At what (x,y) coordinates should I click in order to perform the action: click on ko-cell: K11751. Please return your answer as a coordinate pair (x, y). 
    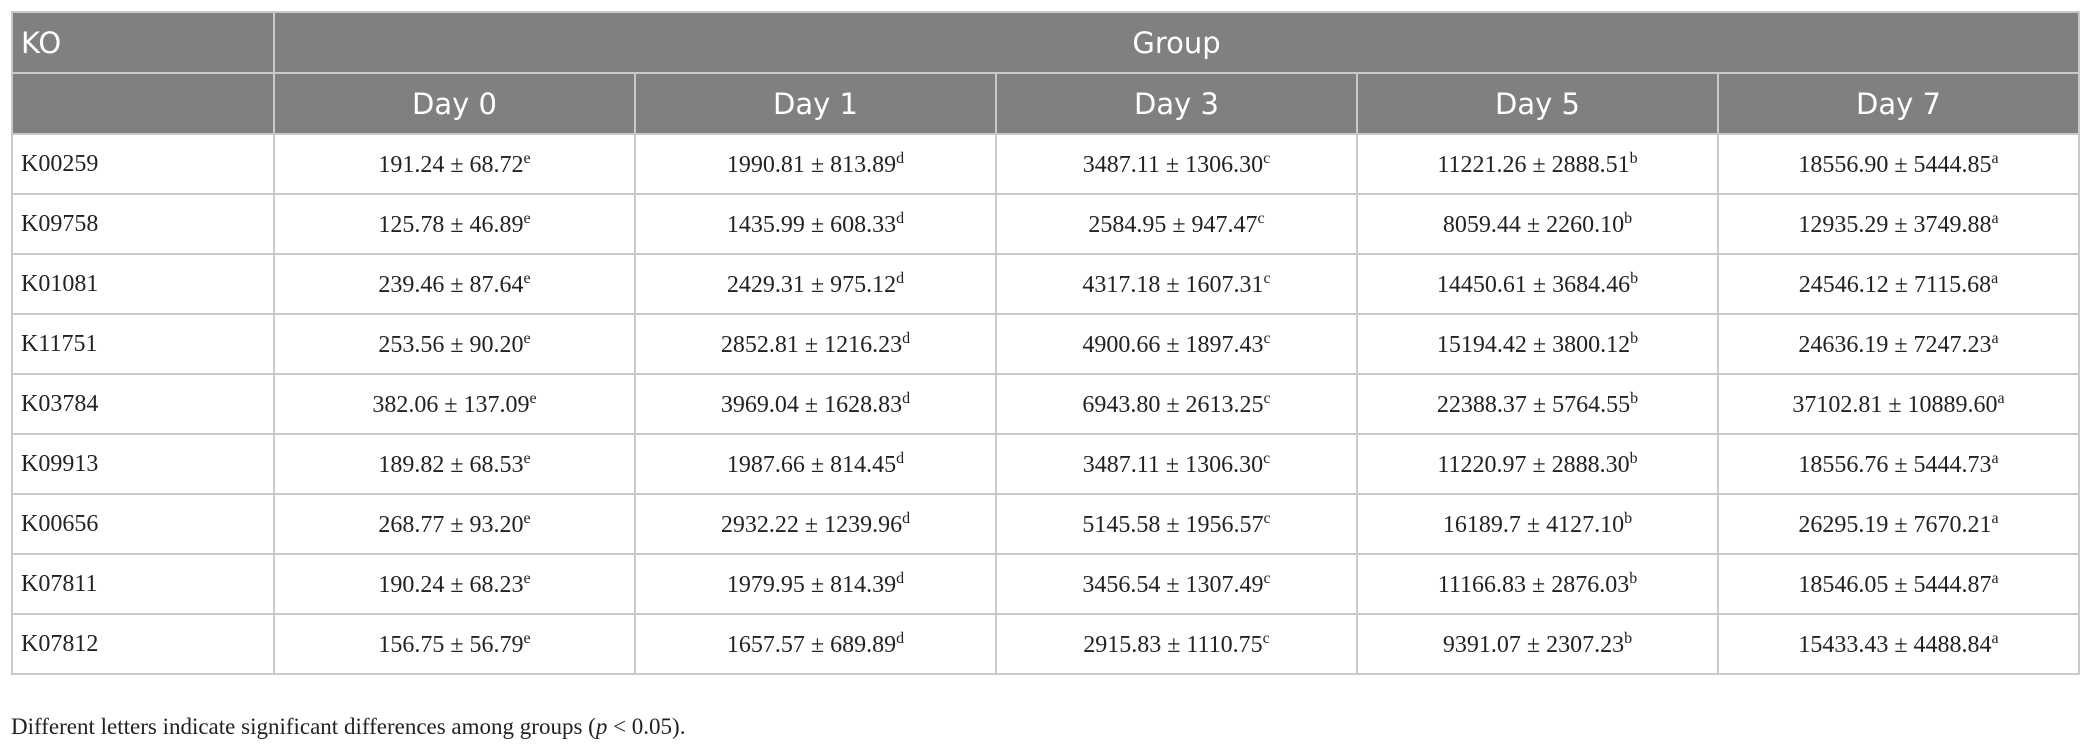
    Looking at the image, I should click on (143, 344).